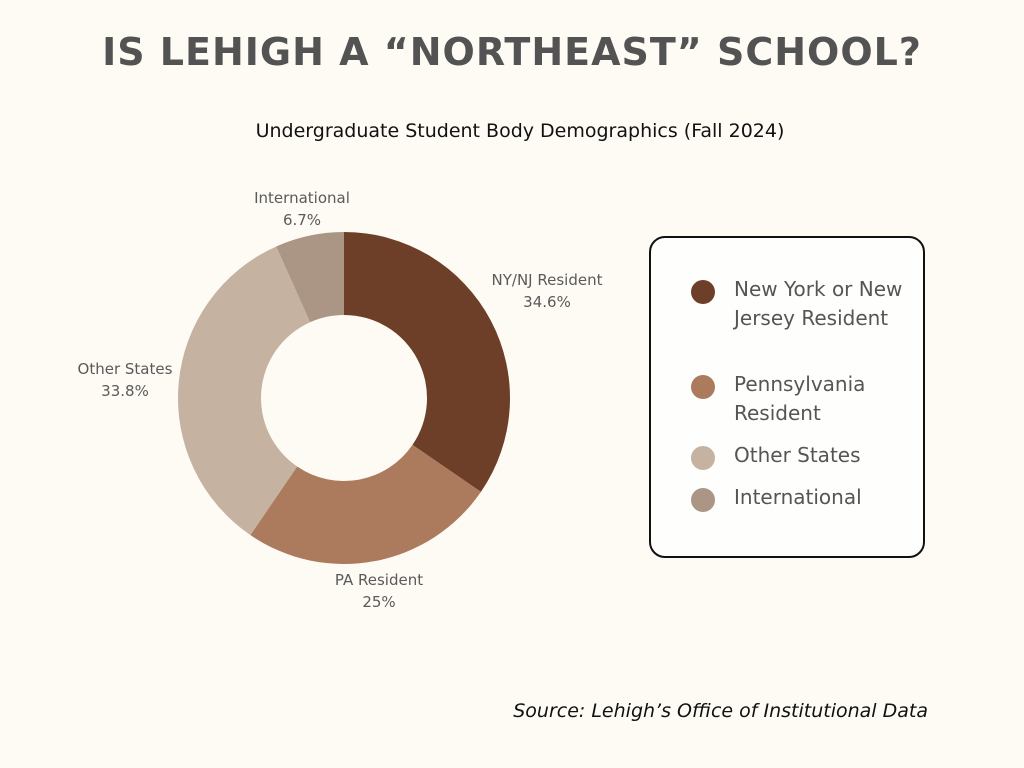  What do you see at coordinates (703, 292) in the screenshot?
I see `legend-swatch-ny-nj` at bounding box center [703, 292].